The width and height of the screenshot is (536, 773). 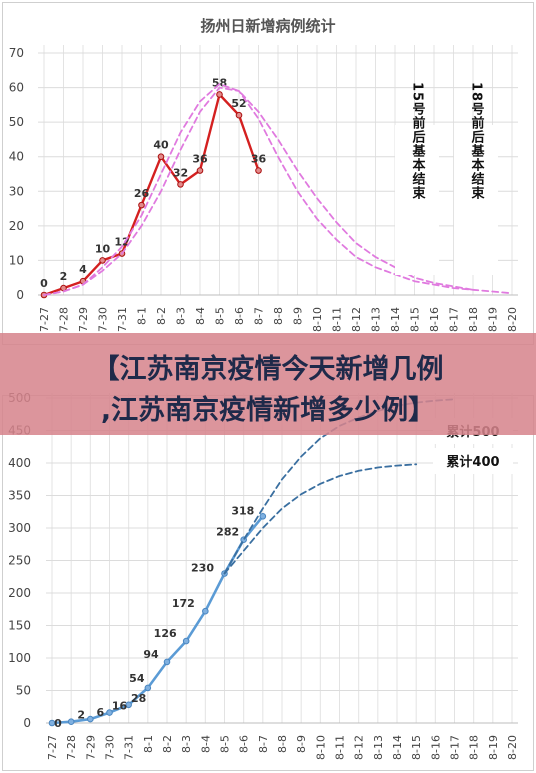 I want to click on chart1-x-tick-label: 8-10, so click(x=317, y=319).